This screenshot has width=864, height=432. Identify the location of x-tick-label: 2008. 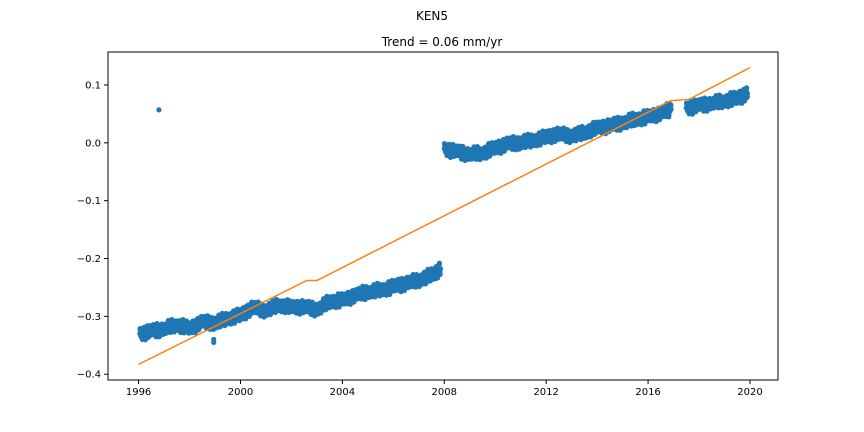
(444, 392).